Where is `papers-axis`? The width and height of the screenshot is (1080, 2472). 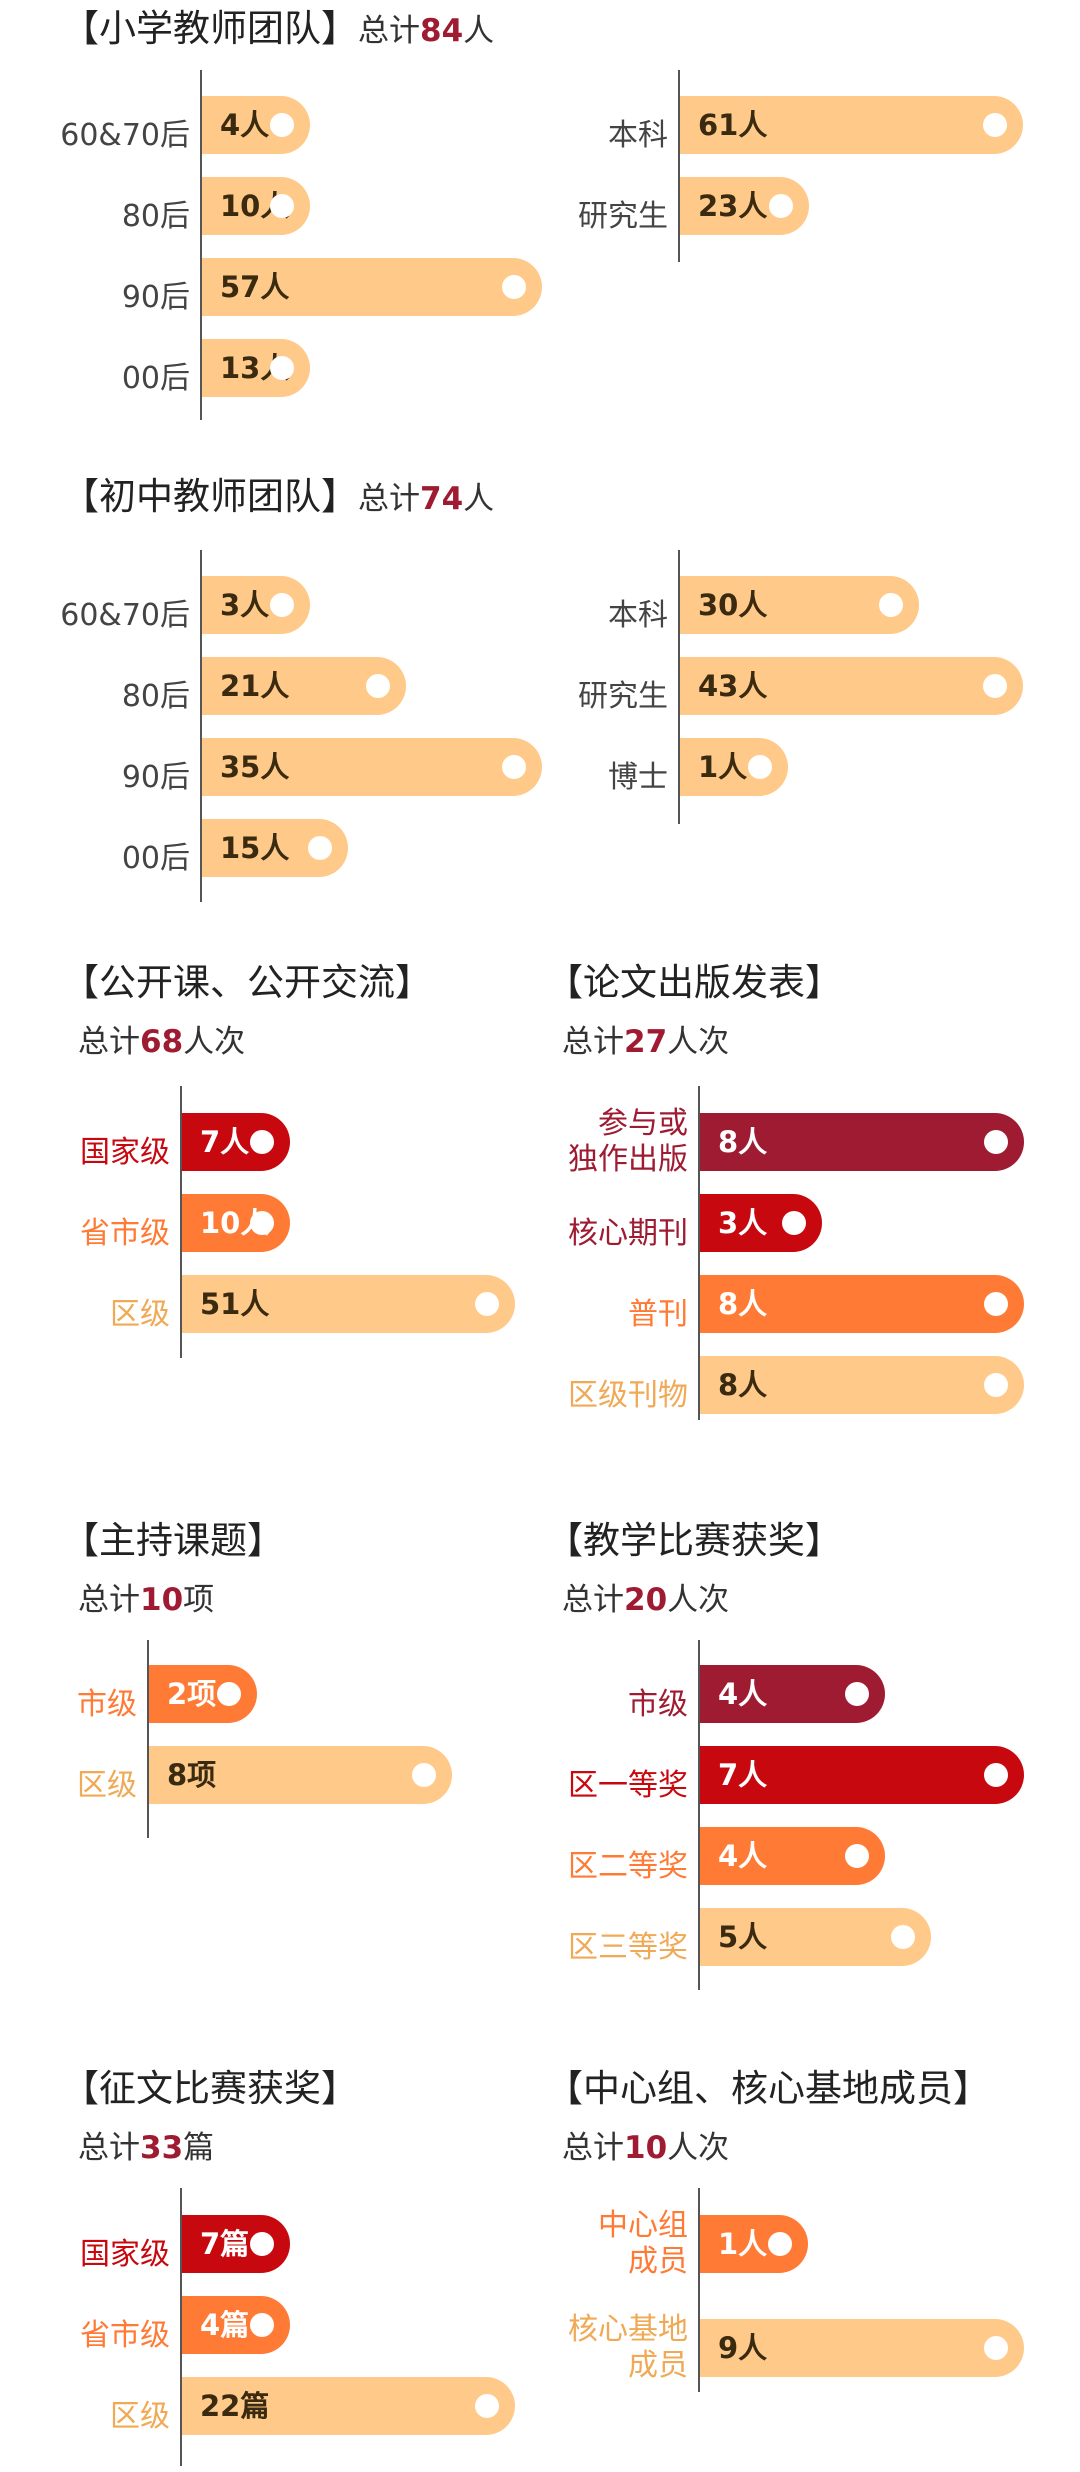
papers-axis is located at coordinates (699, 1253).